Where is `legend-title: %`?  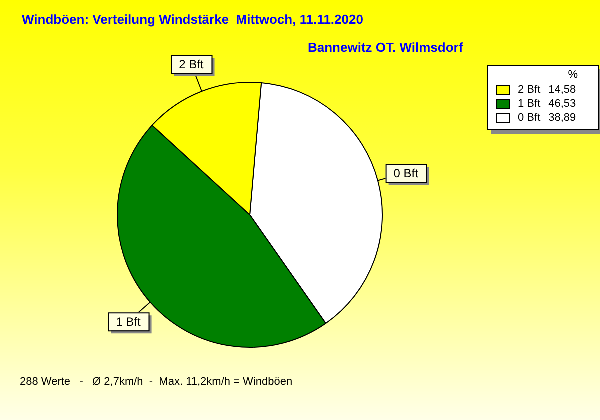 legend-title: % is located at coordinates (573, 75).